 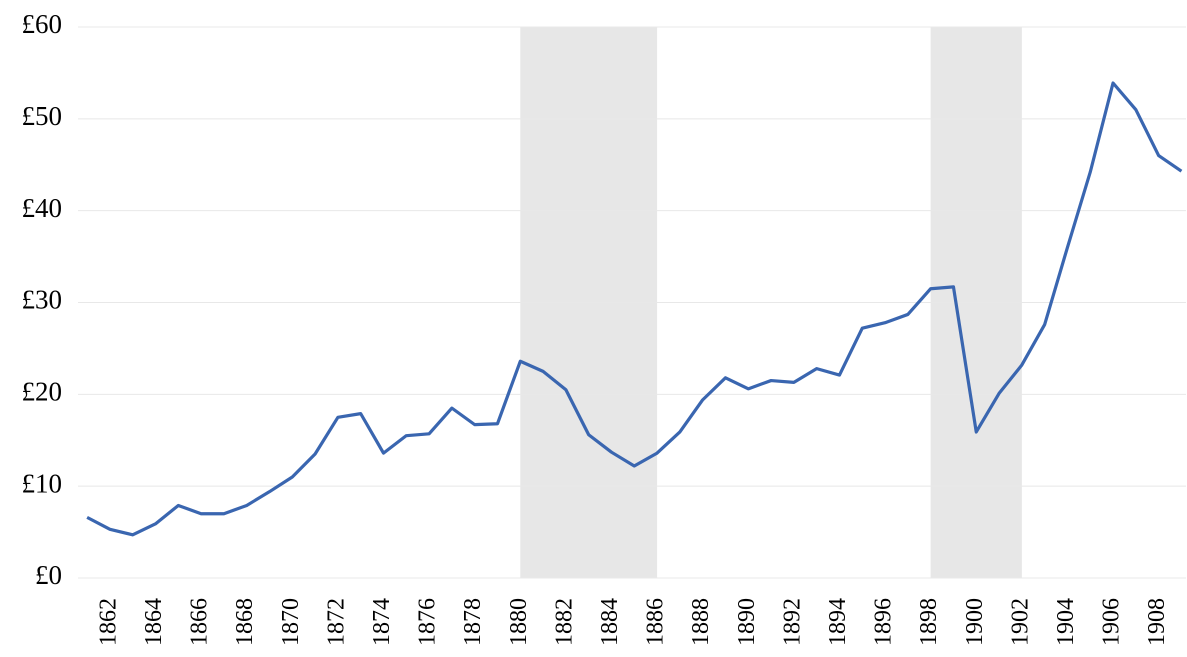 What do you see at coordinates (1020, 622) in the screenshot?
I see `x-tick-label: 1902` at bounding box center [1020, 622].